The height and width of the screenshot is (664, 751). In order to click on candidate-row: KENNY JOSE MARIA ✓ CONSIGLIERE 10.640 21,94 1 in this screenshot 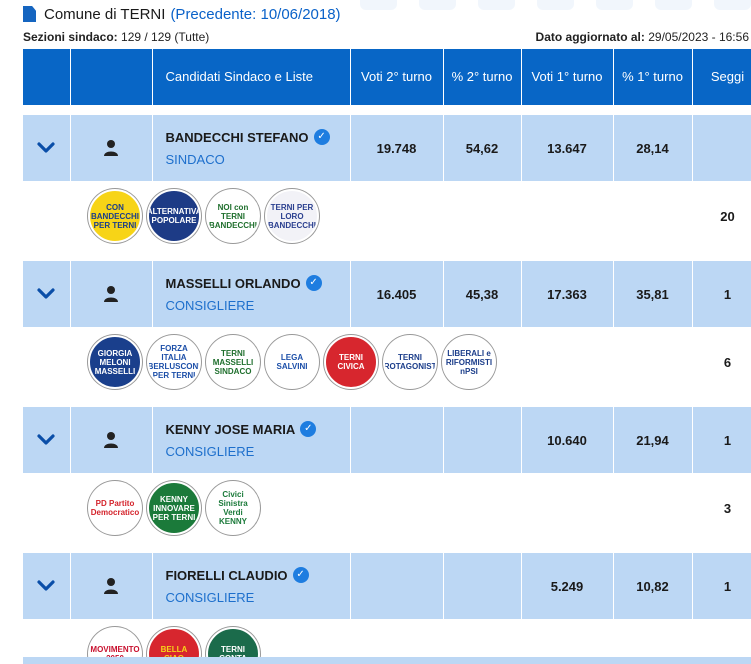, I will do `click(387, 440)`.